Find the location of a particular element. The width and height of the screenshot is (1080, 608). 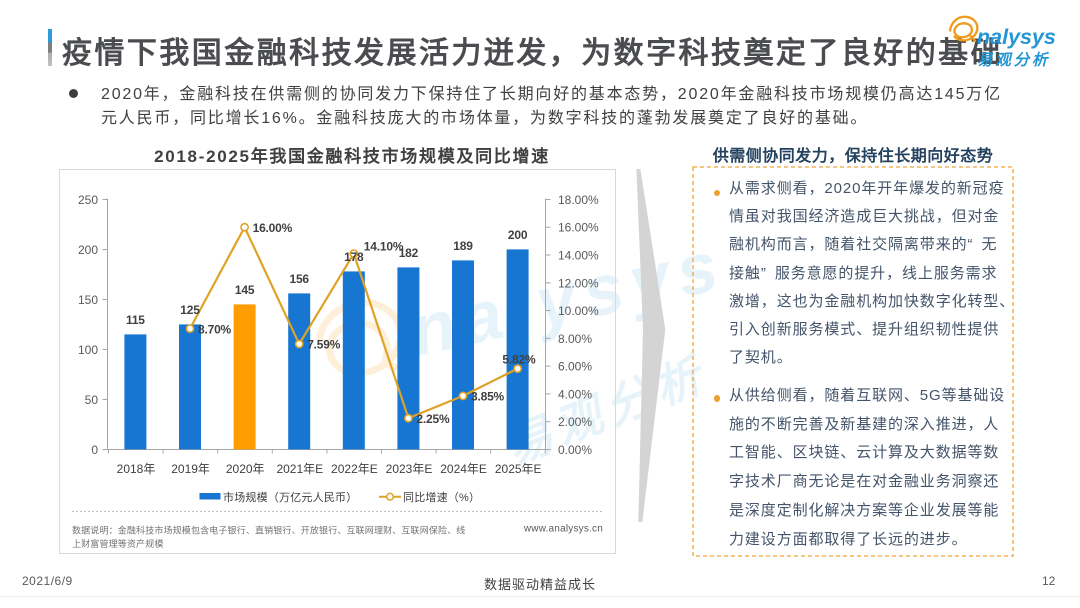

svg-text: 上财富管理等资产规模 is located at coordinates (118, 543).